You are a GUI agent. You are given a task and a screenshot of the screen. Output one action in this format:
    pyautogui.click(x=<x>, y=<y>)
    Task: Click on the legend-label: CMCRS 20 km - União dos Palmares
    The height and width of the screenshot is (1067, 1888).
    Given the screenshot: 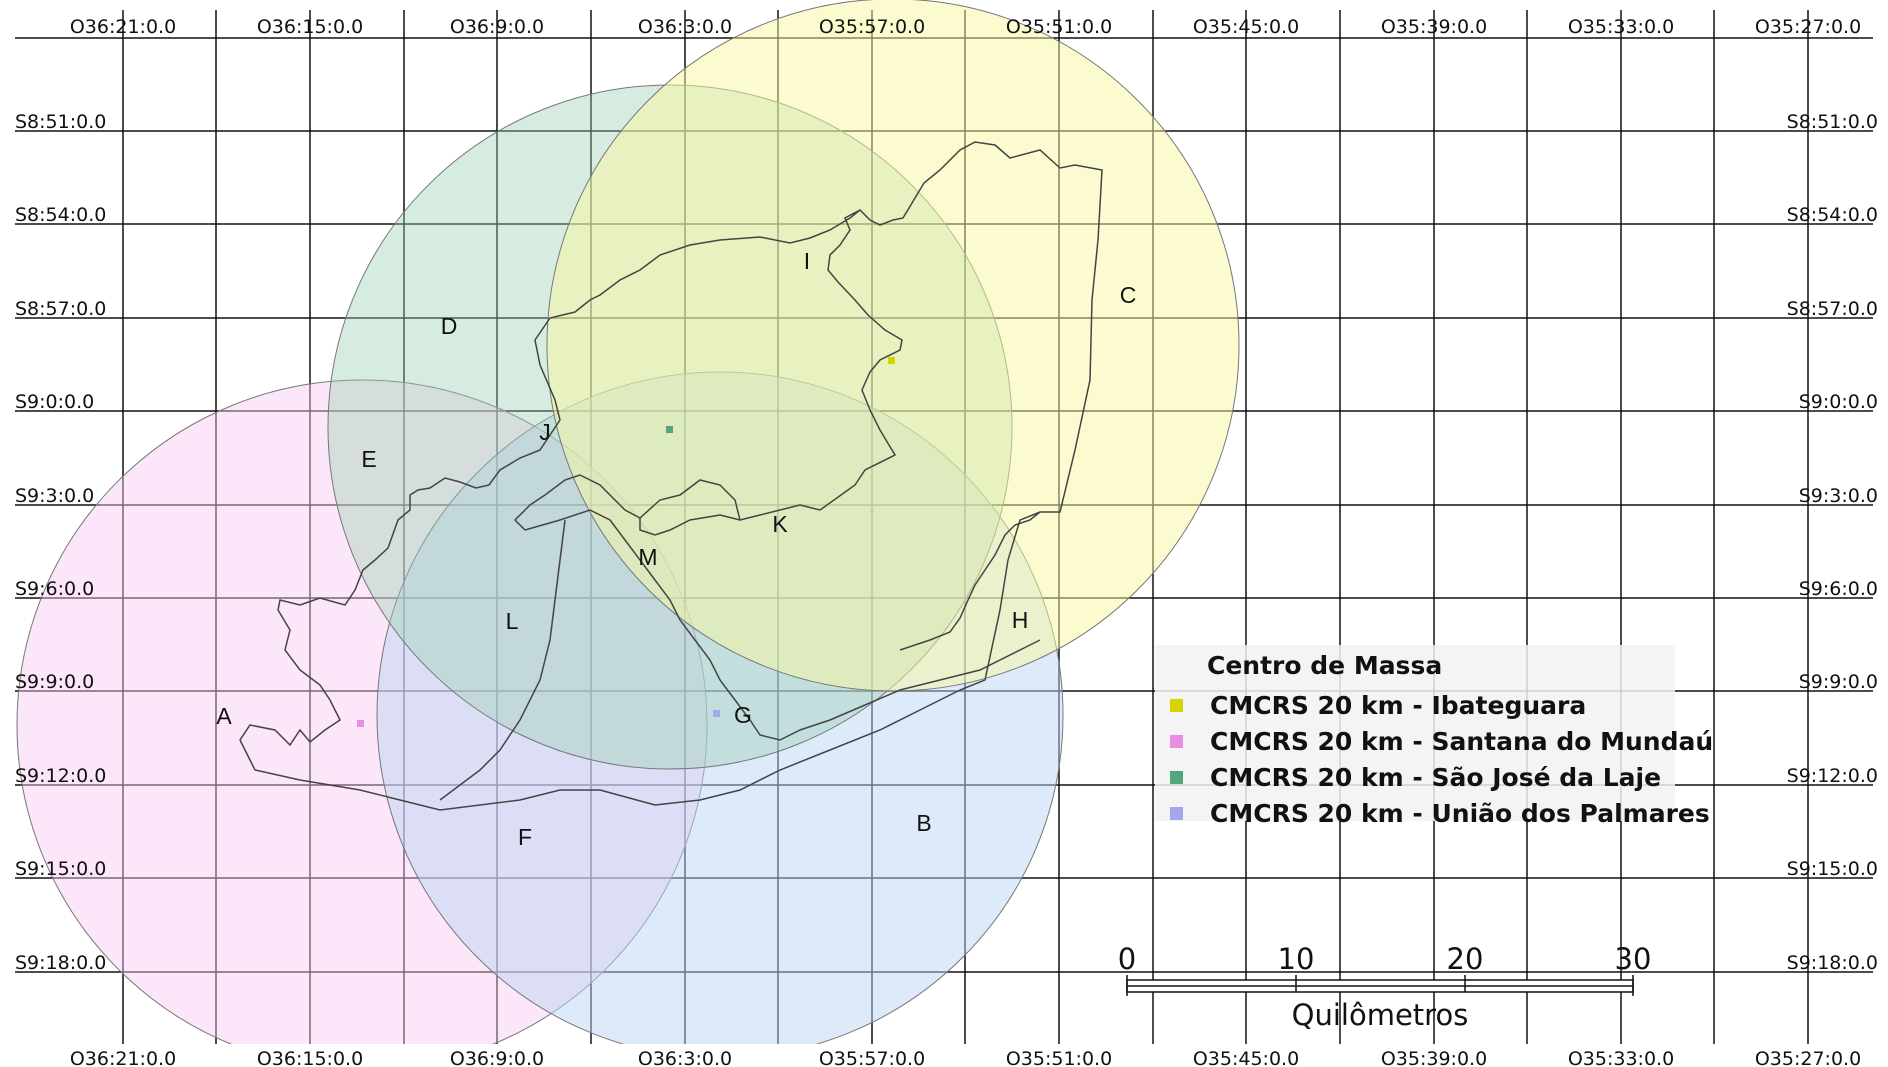 What is the action you would take?
    pyautogui.click(x=1460, y=813)
    